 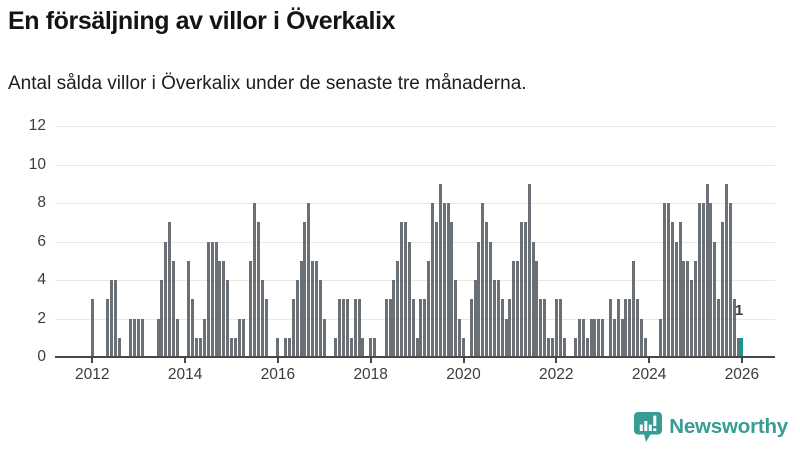 What do you see at coordinates (41, 318) in the screenshot?
I see `y-axis-label: 2` at bounding box center [41, 318].